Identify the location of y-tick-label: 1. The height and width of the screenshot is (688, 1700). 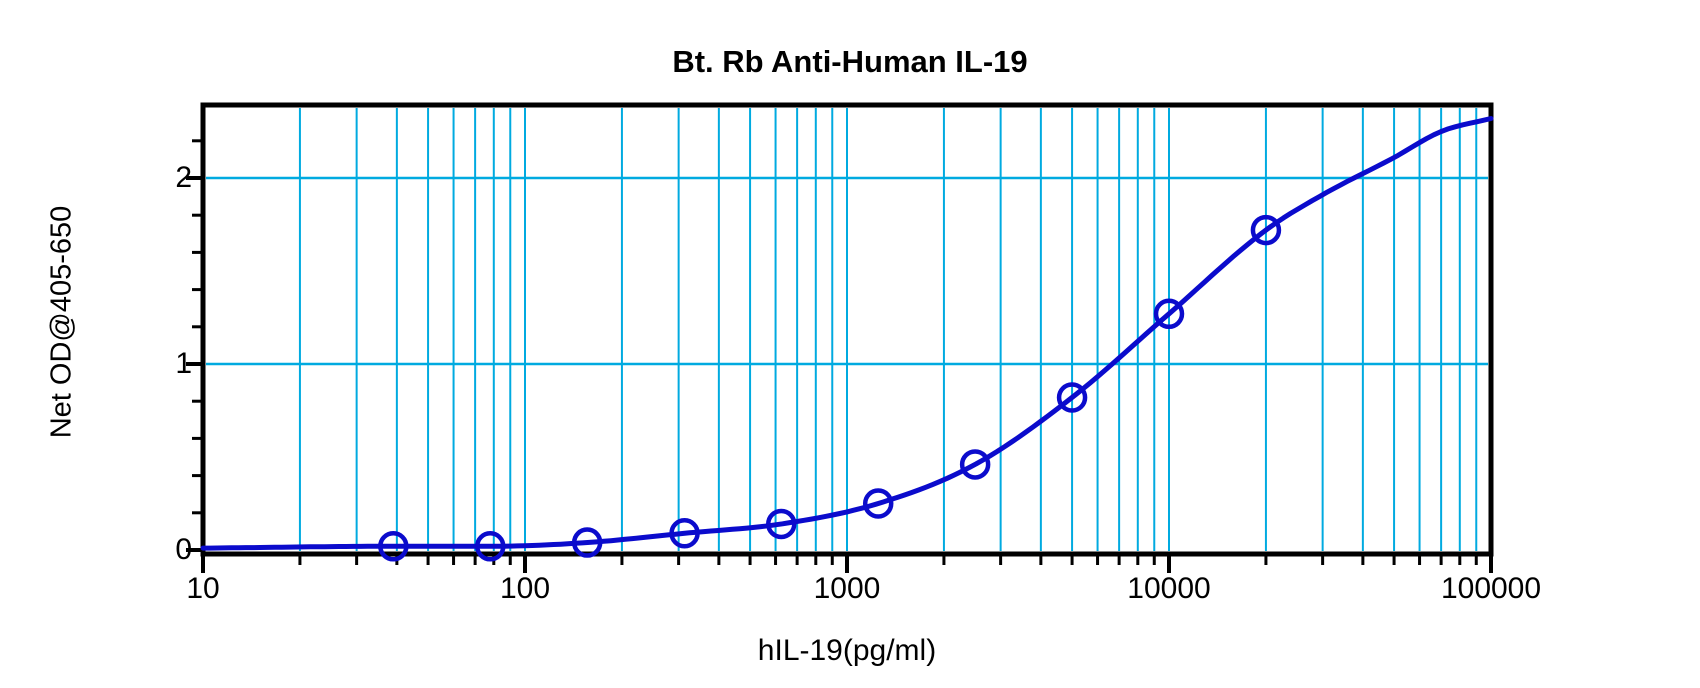
(183, 363).